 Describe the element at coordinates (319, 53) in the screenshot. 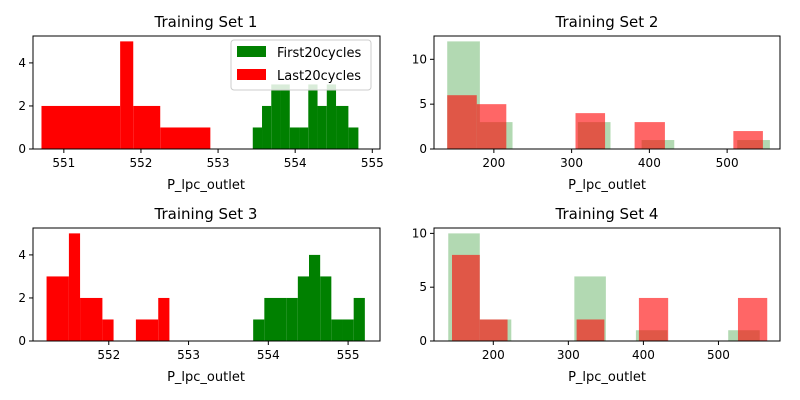

I see `legend-label-first20cycles: First20cycles` at that location.